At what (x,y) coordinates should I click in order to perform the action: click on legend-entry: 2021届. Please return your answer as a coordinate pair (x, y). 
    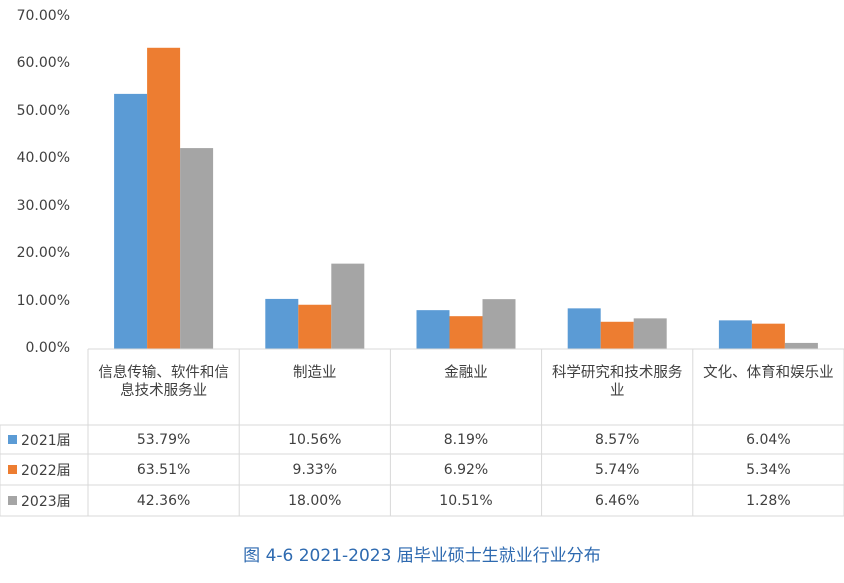
    Looking at the image, I should click on (39, 440).